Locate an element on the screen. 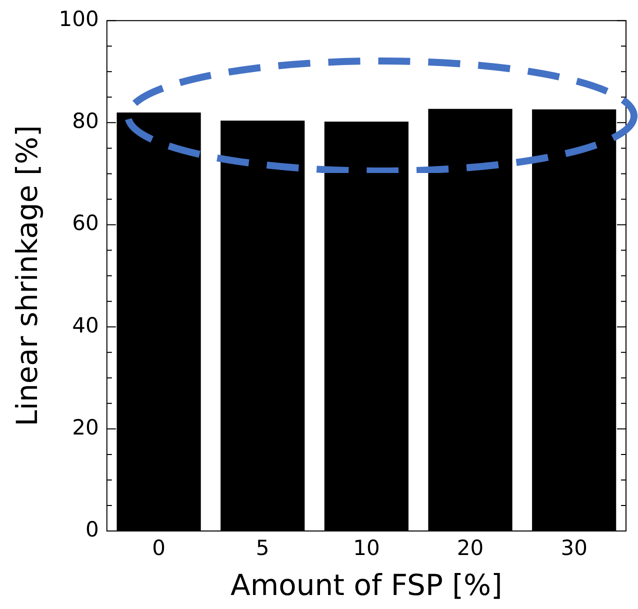  x-tick-label: 30 is located at coordinates (574, 548).